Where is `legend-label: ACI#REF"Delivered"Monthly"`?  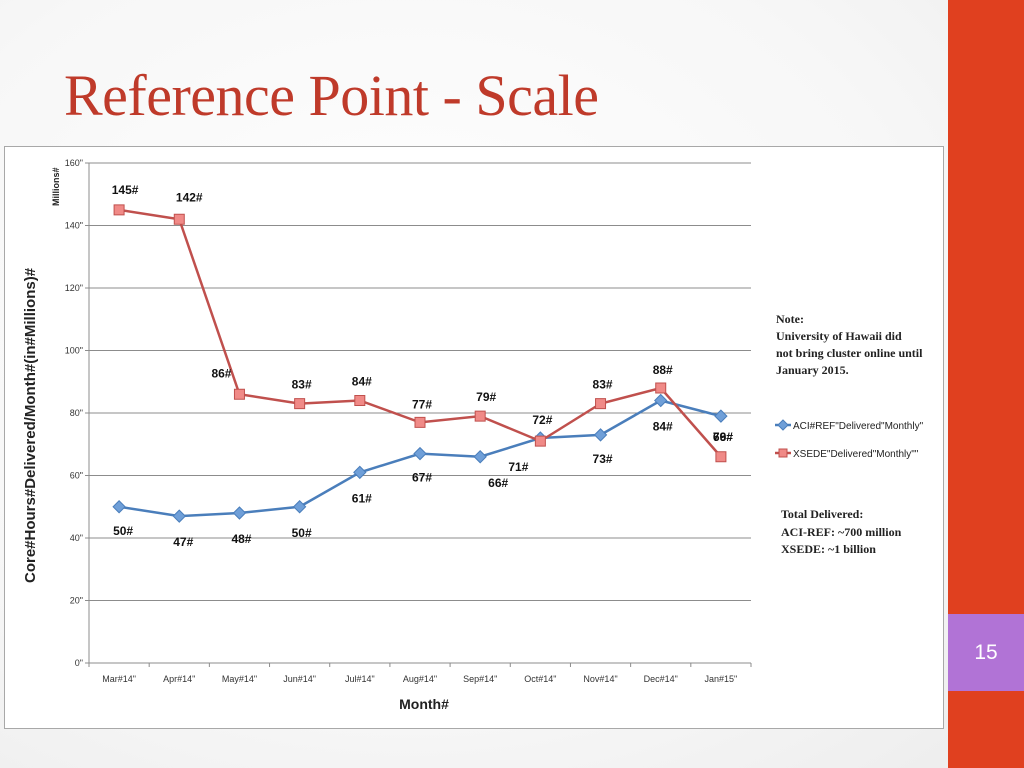
legend-label: ACI#REF"Delivered"Monthly" is located at coordinates (858, 426).